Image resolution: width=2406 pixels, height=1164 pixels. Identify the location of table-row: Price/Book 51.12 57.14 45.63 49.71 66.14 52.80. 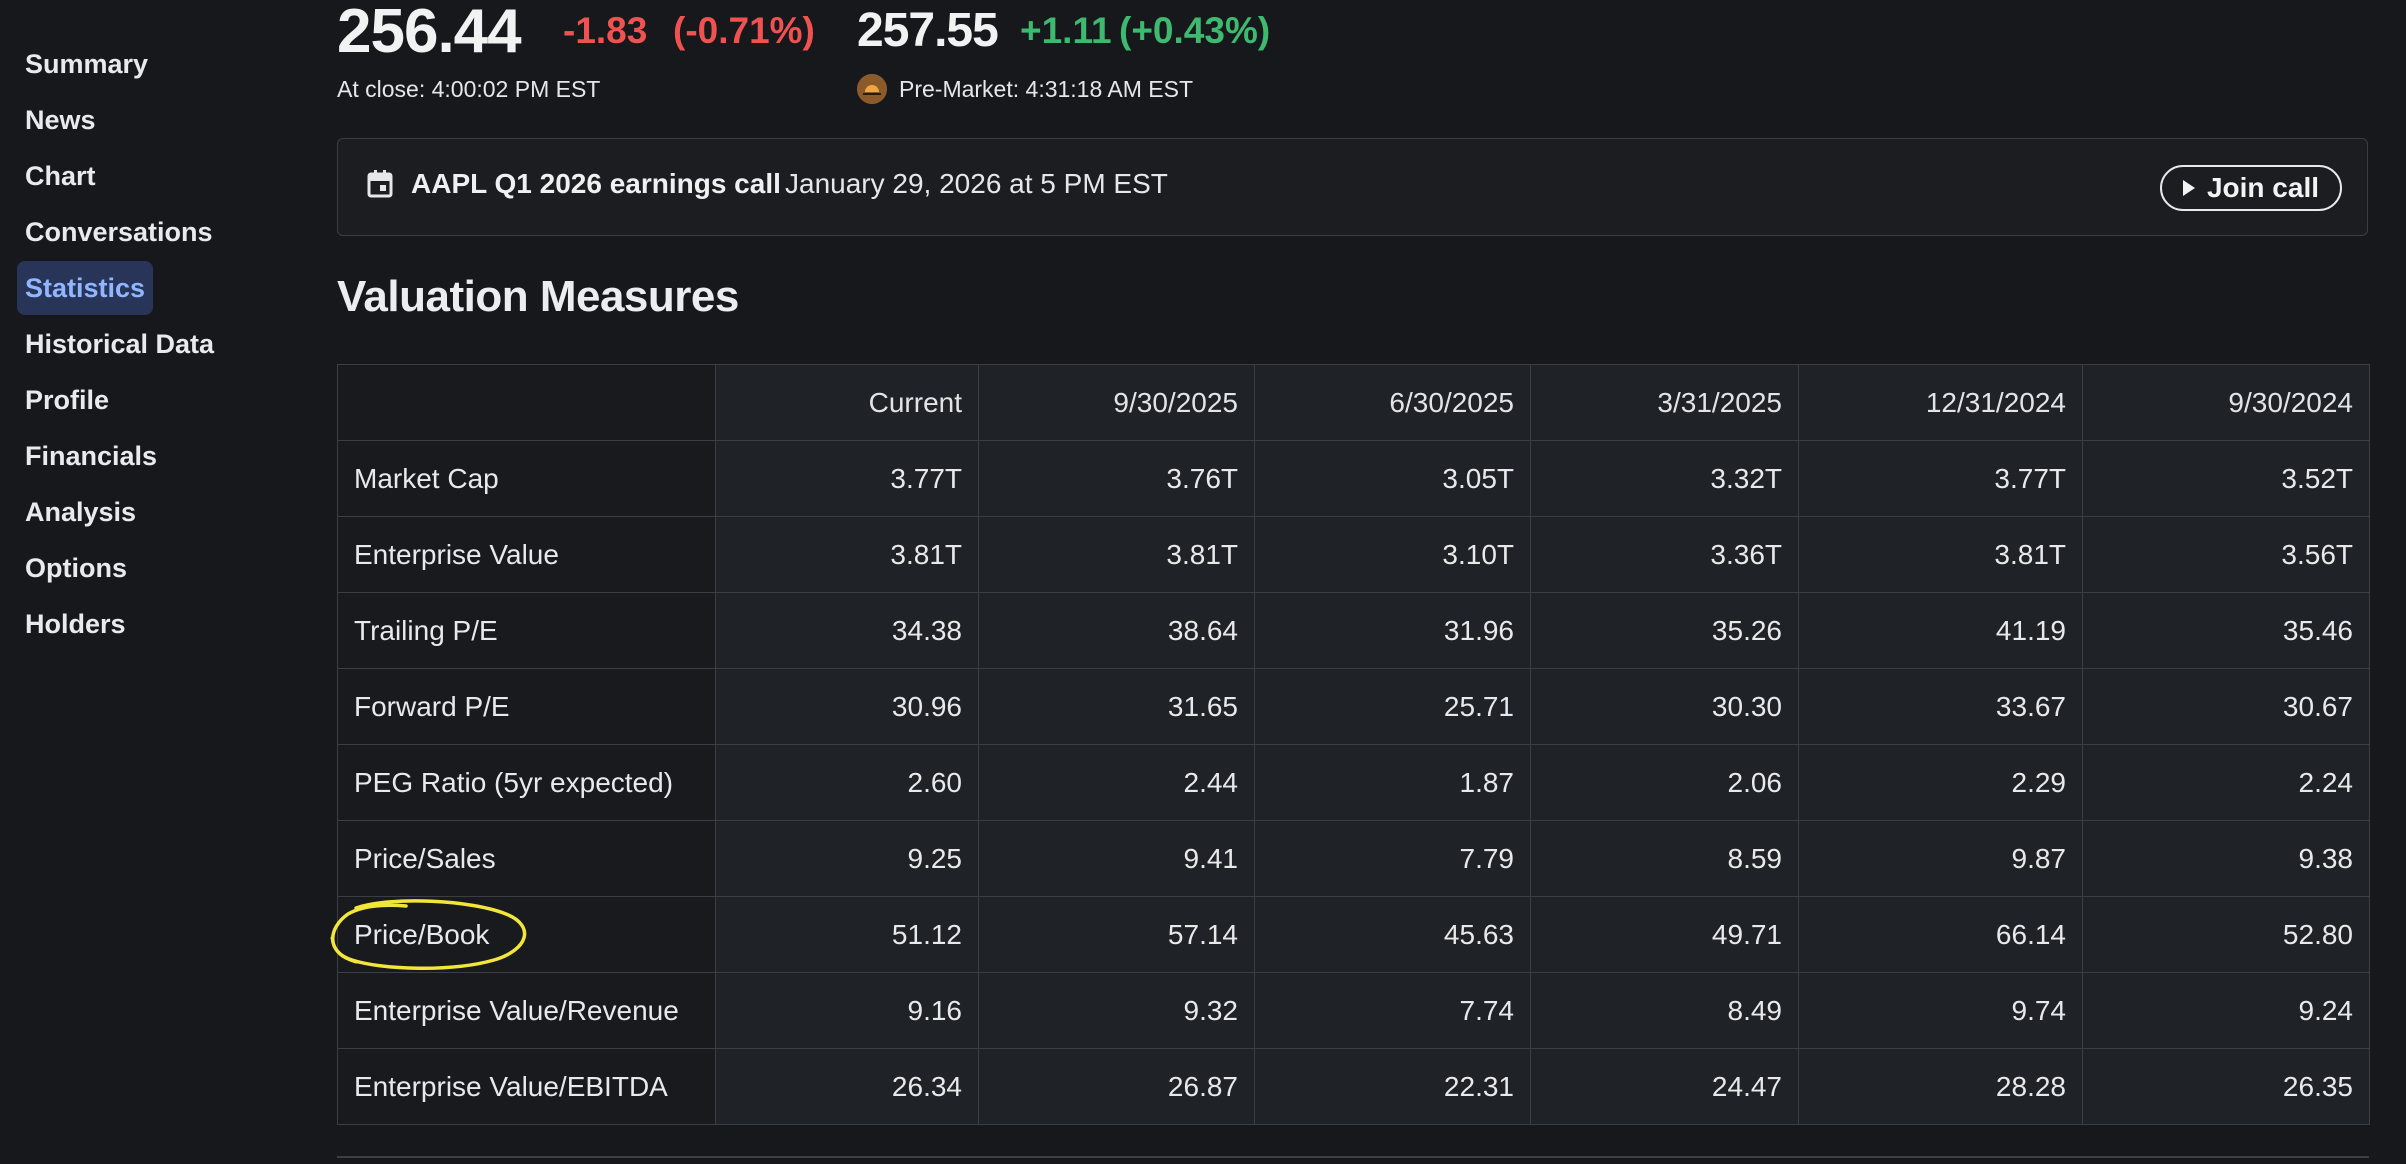
(1353, 934).